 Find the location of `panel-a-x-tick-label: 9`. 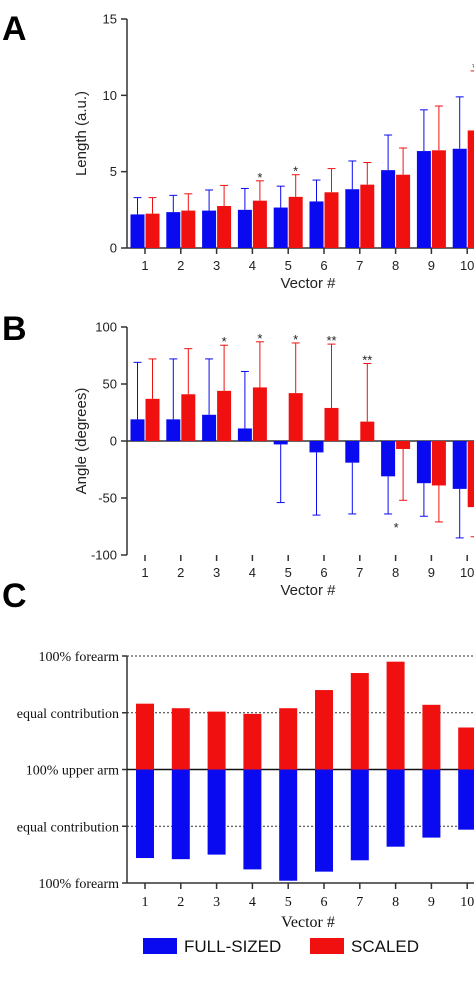

panel-a-x-tick-label: 9 is located at coordinates (431, 265).